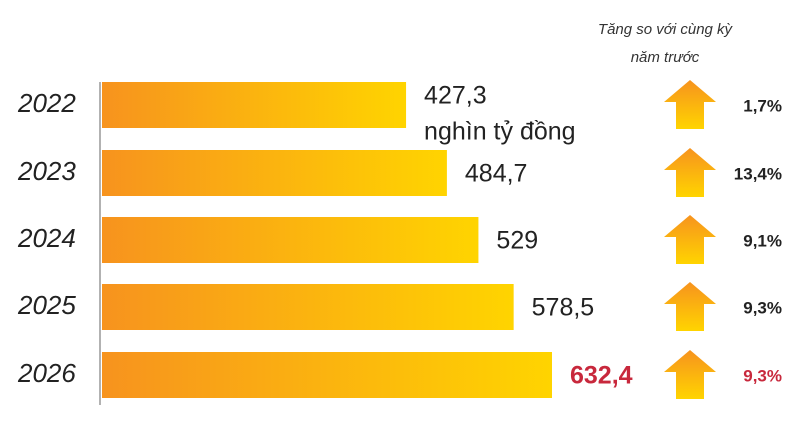 This screenshot has width=800, height=442. What do you see at coordinates (665, 57) in the screenshot?
I see `growth-header: năm trước` at bounding box center [665, 57].